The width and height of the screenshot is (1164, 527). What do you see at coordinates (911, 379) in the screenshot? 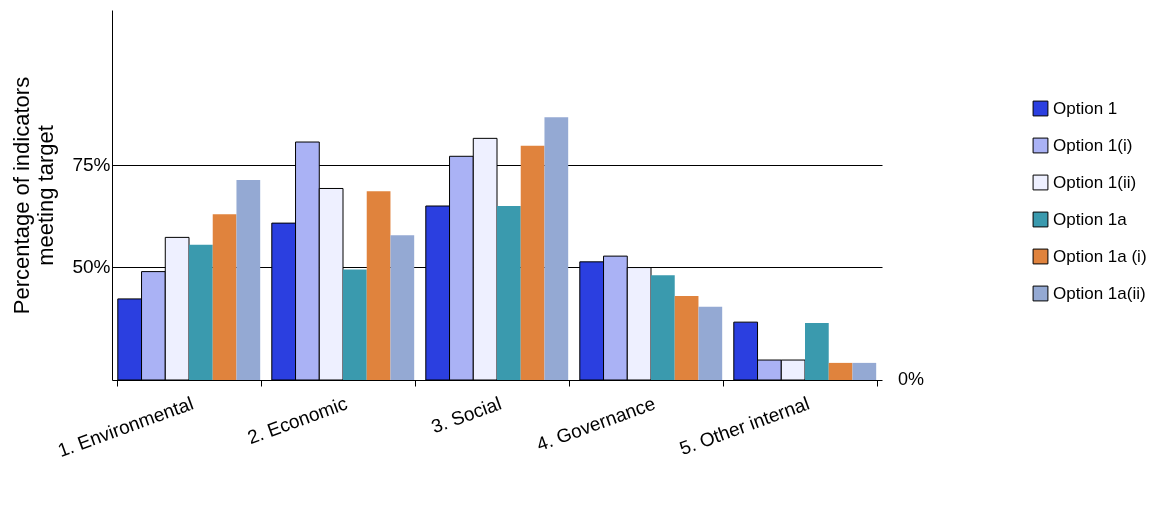
I see `text: 0%` at bounding box center [911, 379].